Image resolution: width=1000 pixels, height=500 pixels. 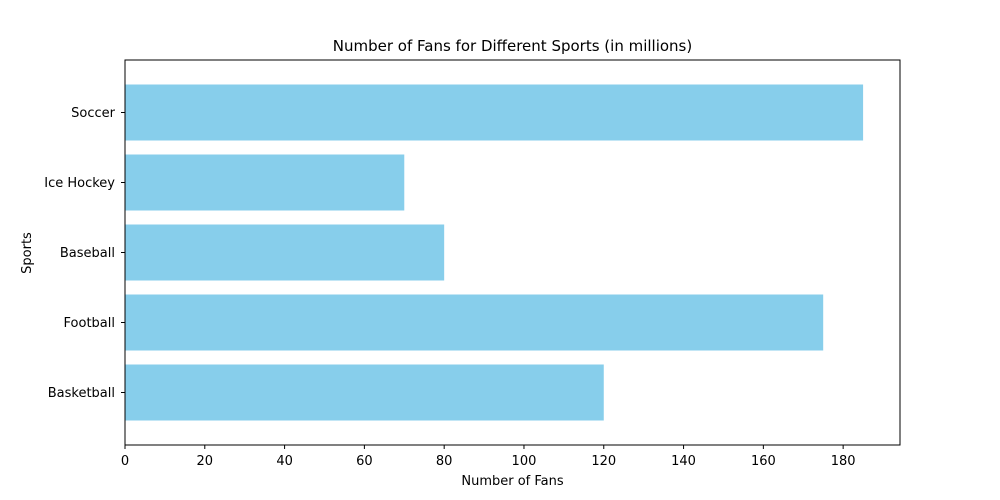 What do you see at coordinates (81, 393) in the screenshot?
I see `y-tick-label: Basketball` at bounding box center [81, 393].